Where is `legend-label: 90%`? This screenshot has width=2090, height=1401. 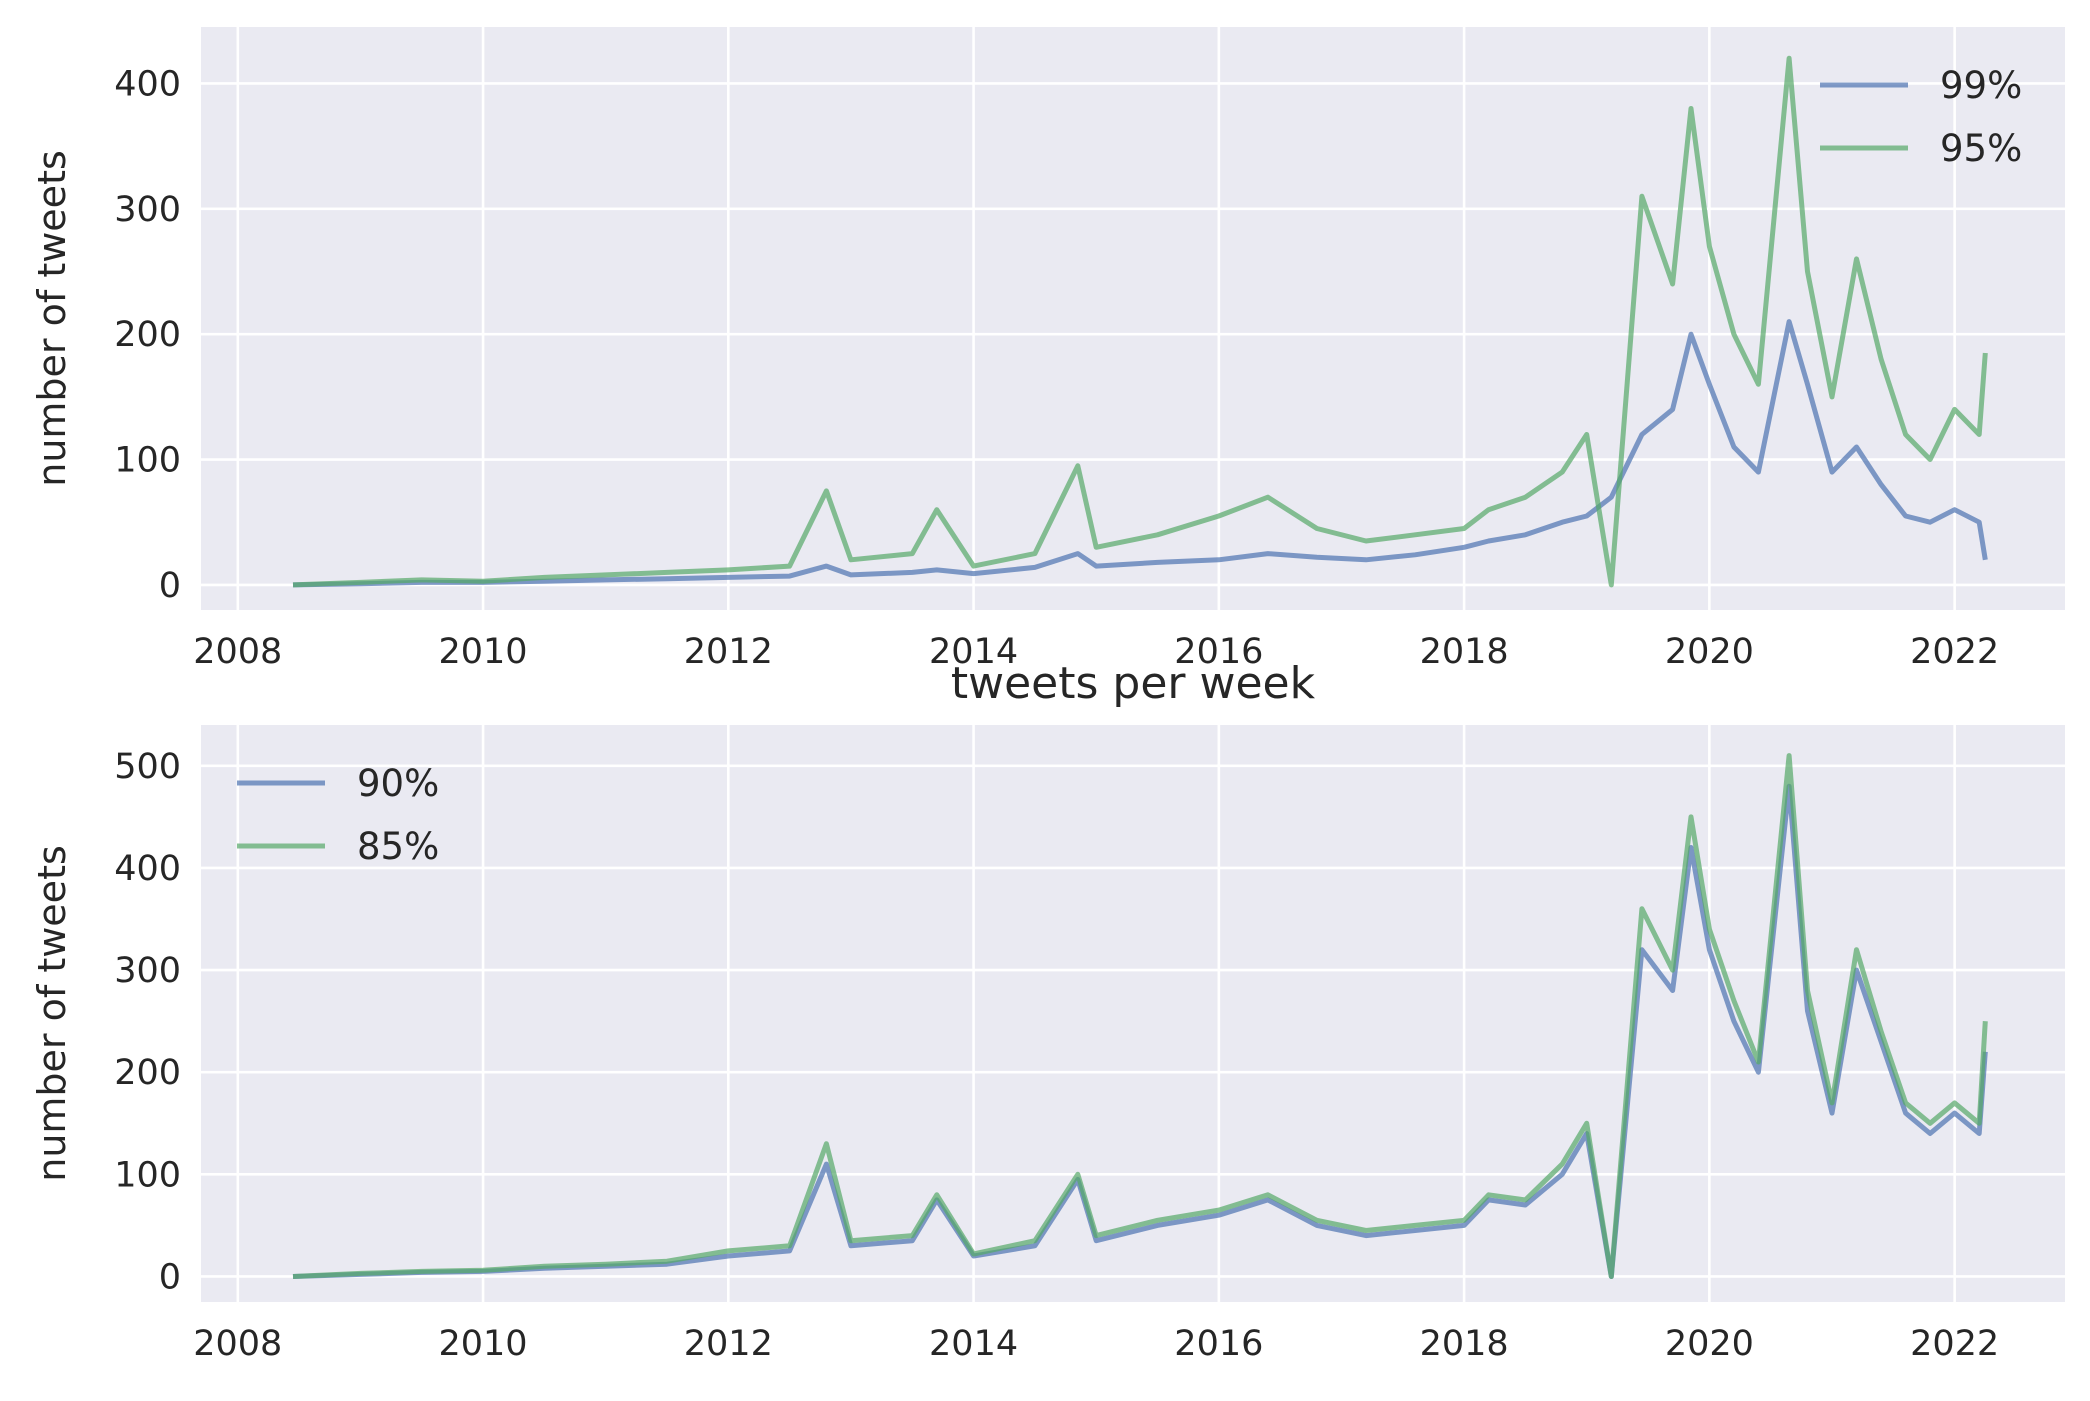 legend-label: 90% is located at coordinates (398, 783).